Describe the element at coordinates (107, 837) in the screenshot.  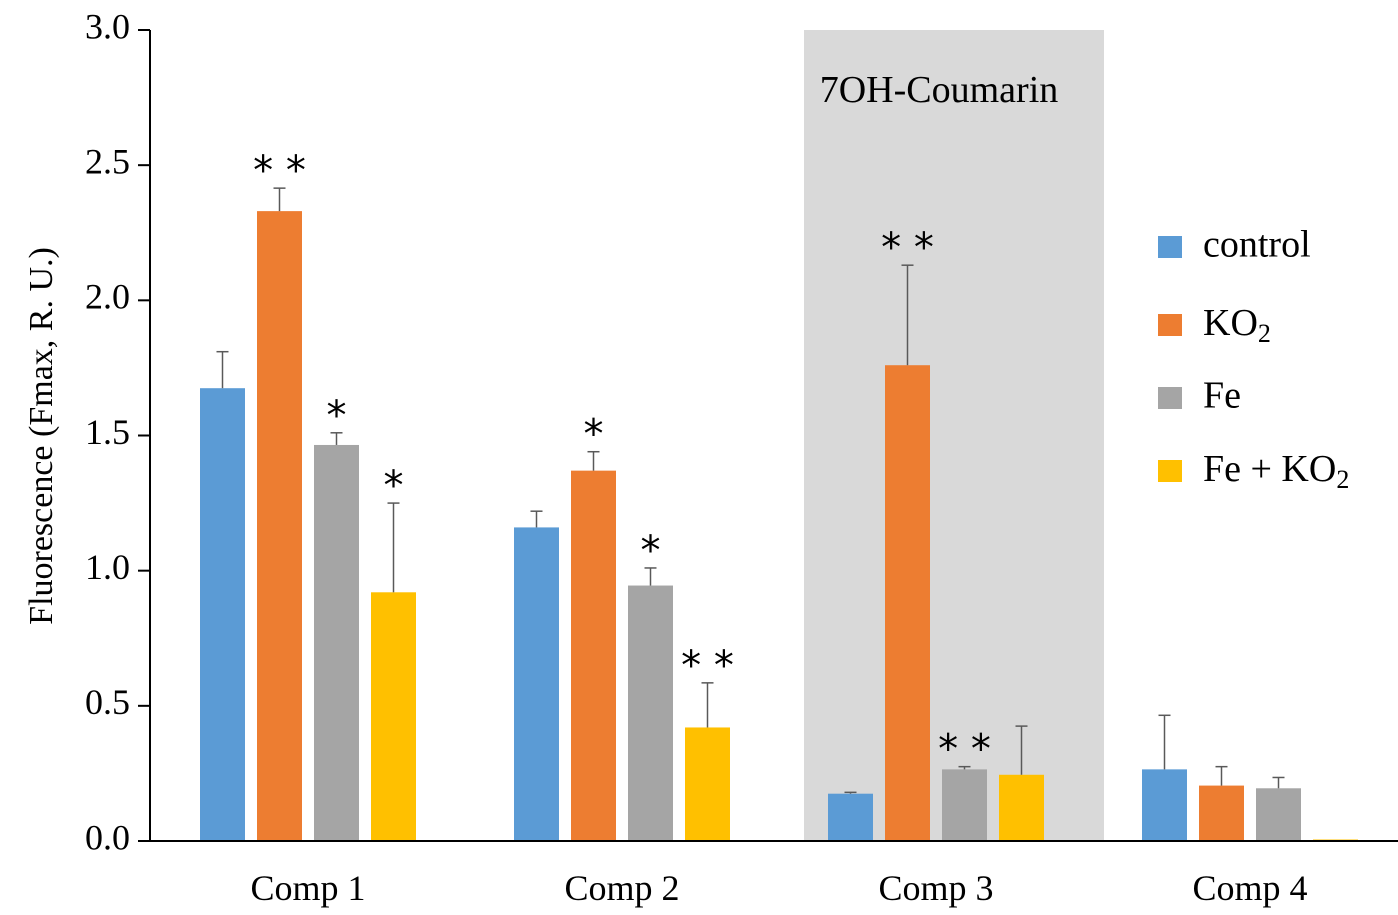
I see `y-tick-label: 0.0` at that location.